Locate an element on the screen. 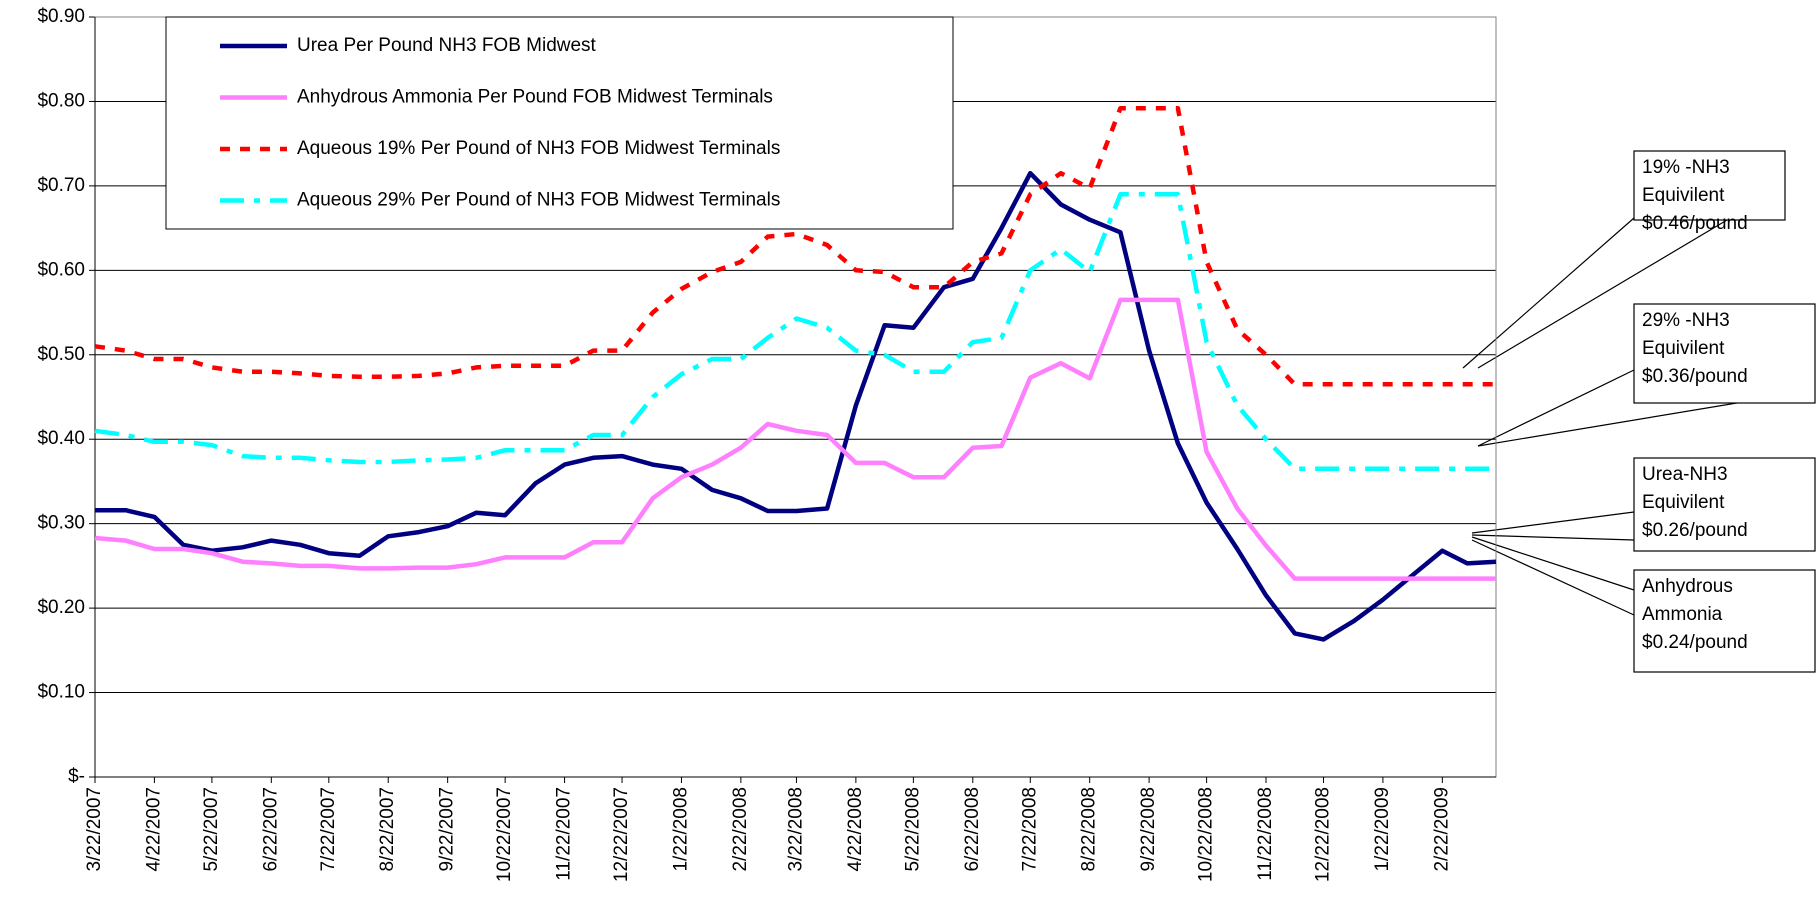 The height and width of the screenshot is (913, 1818). x-tick-label: 2/22/2009 is located at coordinates (1441, 829).